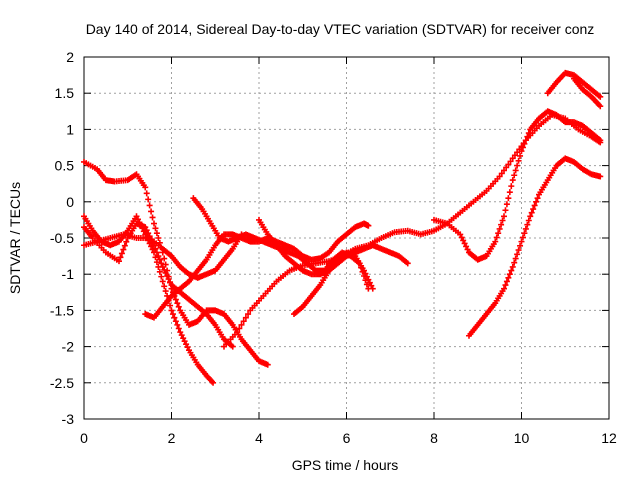 Image resolution: width=640 pixels, height=480 pixels. What do you see at coordinates (149, 299) in the screenshot?
I see `series-sat-c` at bounding box center [149, 299].